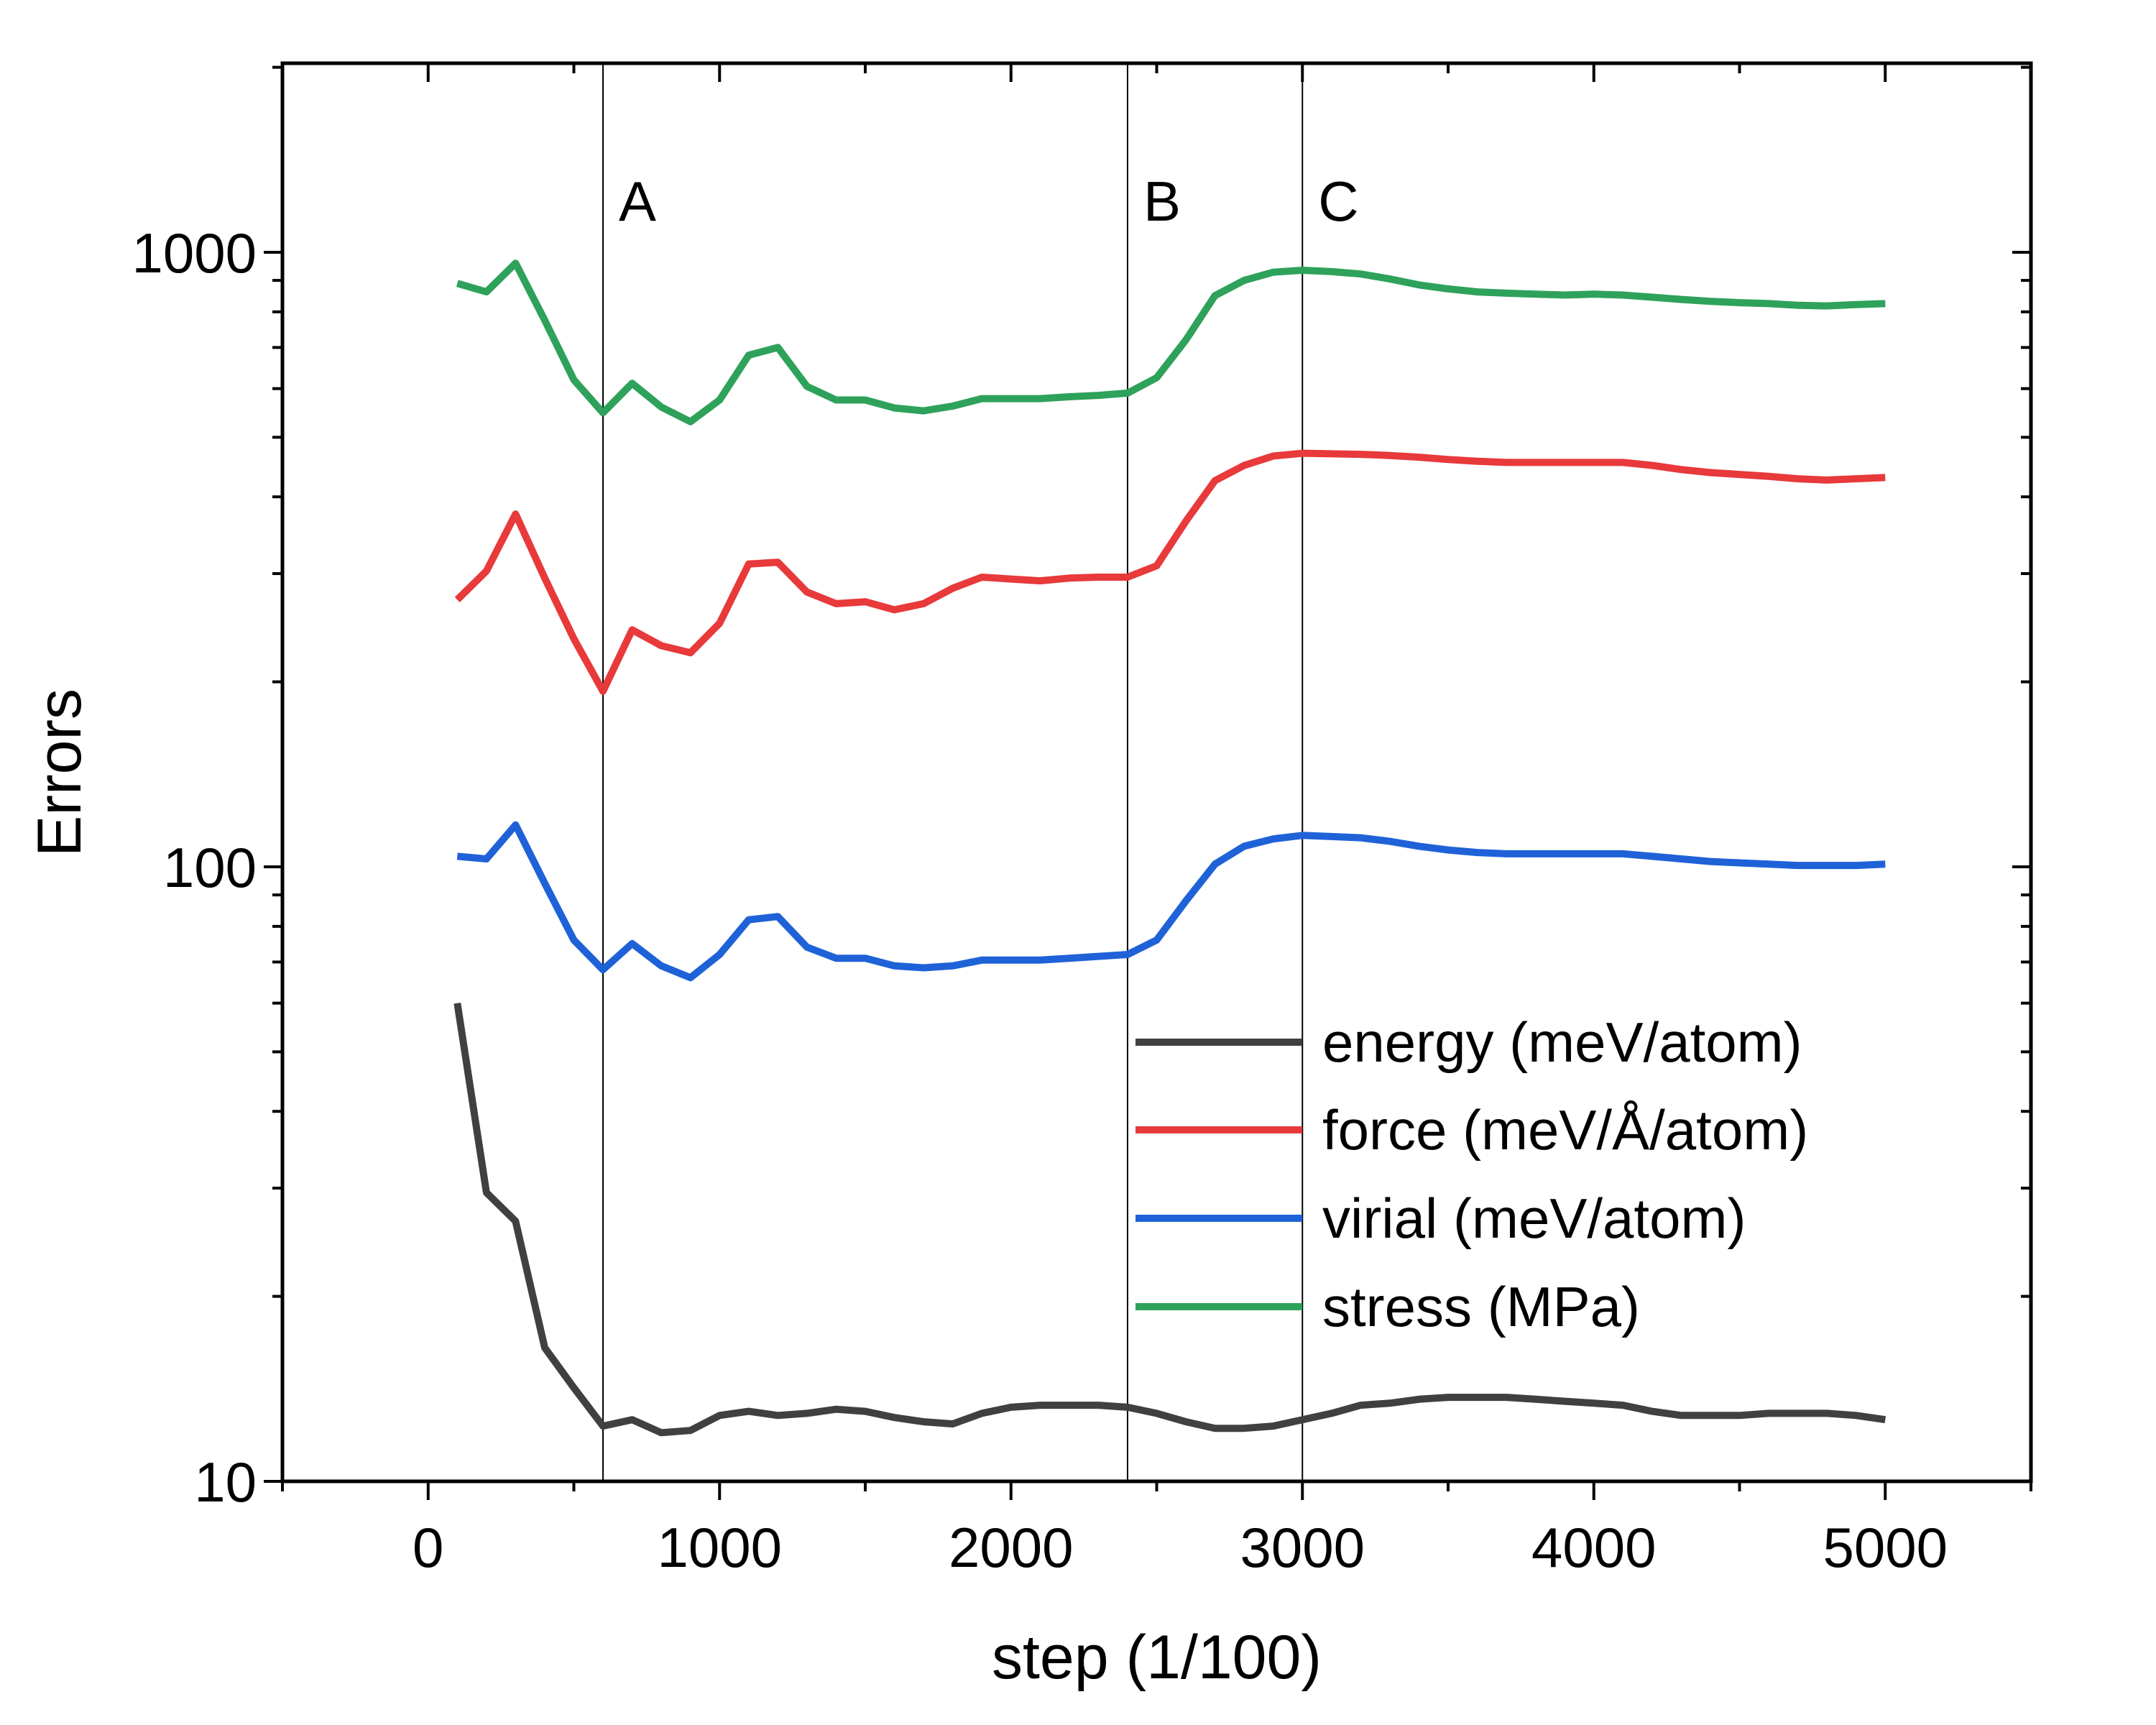 This screenshot has height=1725, width=2156. Describe the element at coordinates (637, 201) in the screenshot. I see `marker-label-a: A` at that location.